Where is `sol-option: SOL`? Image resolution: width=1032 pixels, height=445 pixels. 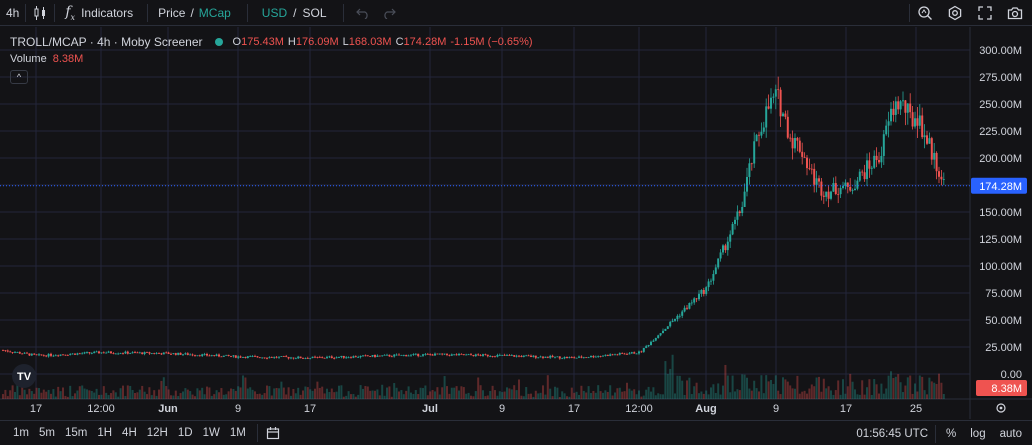 sol-option: SOL is located at coordinates (314, 12).